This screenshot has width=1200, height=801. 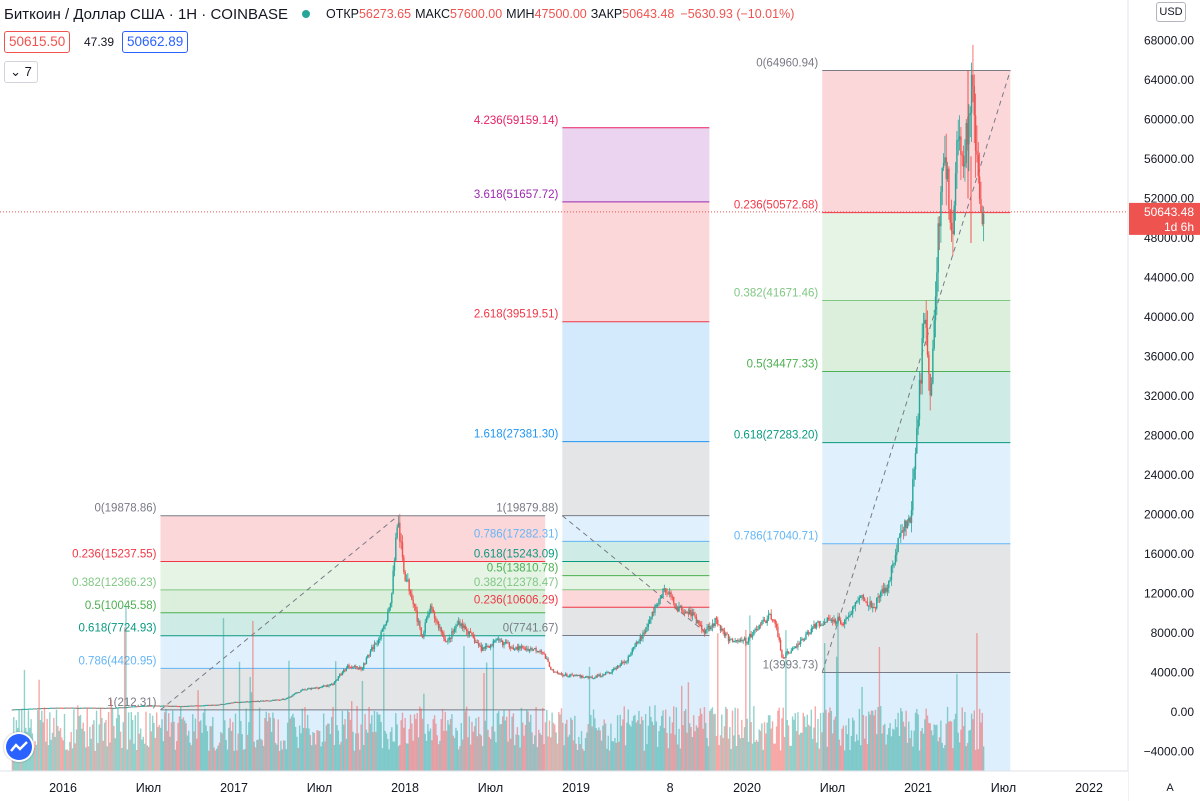 What do you see at coordinates (19, 747) in the screenshot?
I see `tradingview-logo-icon` at bounding box center [19, 747].